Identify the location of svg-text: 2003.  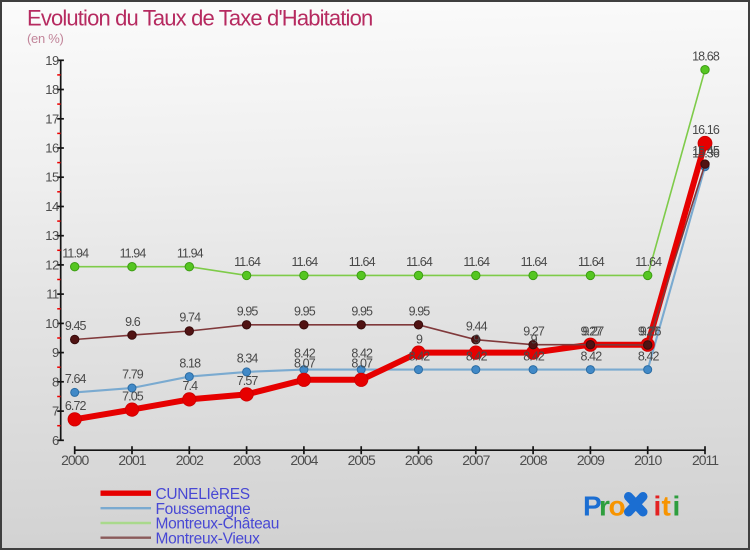
(247, 460).